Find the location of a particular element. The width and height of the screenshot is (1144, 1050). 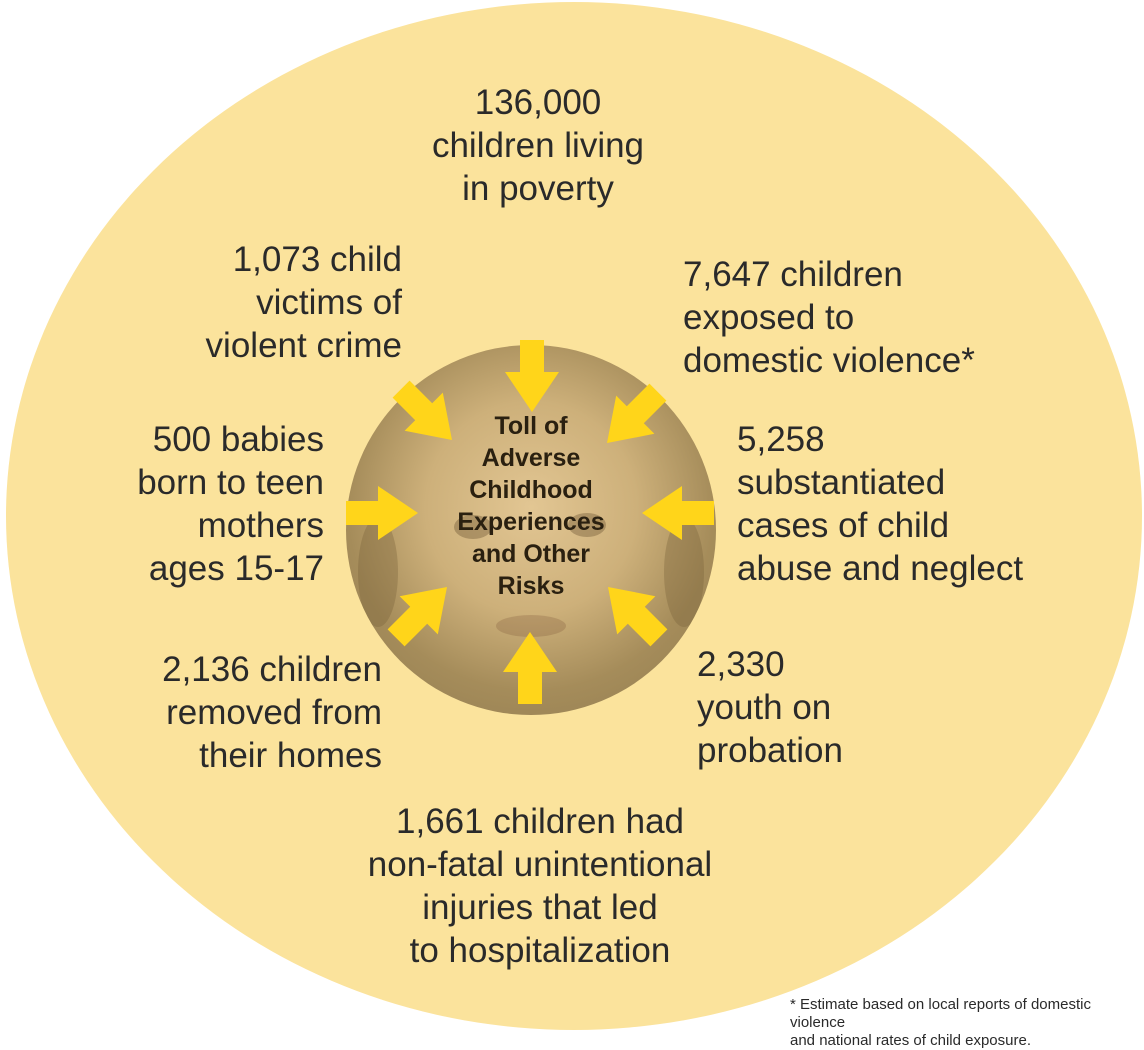

label-violent-crime: 1,073 child victims of violent crime is located at coordinates (303, 302).